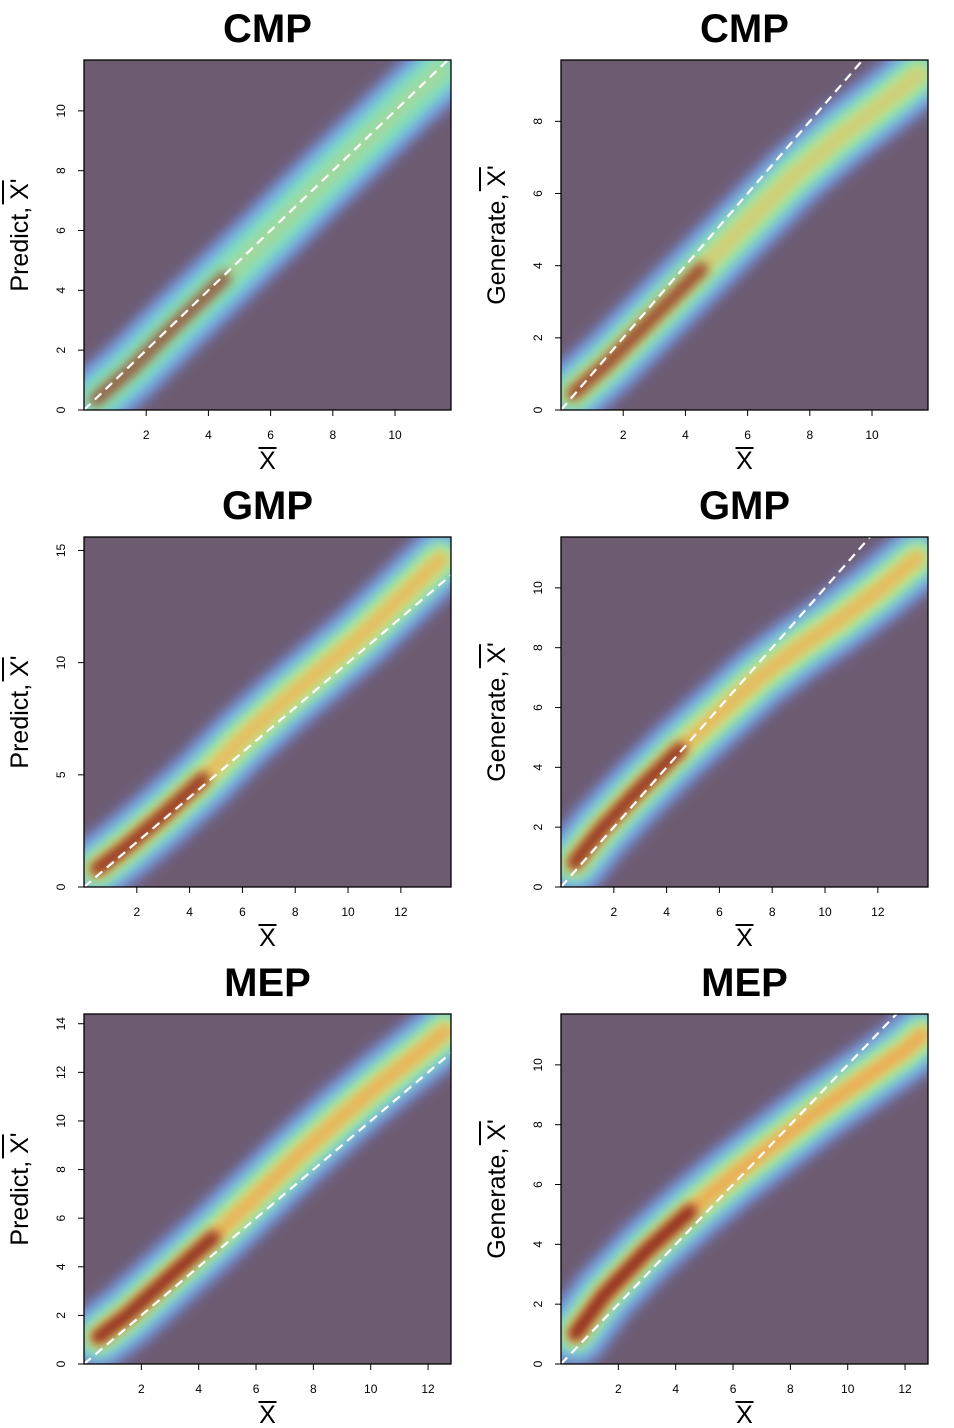 The image size is (954, 1428). I want to click on y-tick-label: 15, so click(61, 550).